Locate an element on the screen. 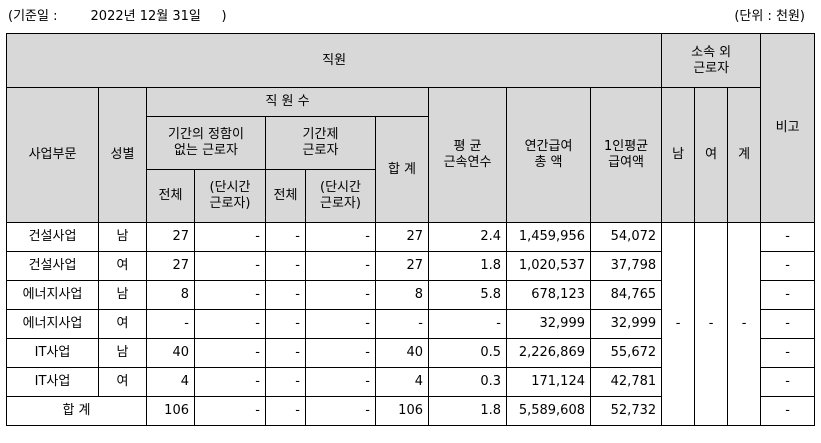  sum-cell: 8 is located at coordinates (402, 295).